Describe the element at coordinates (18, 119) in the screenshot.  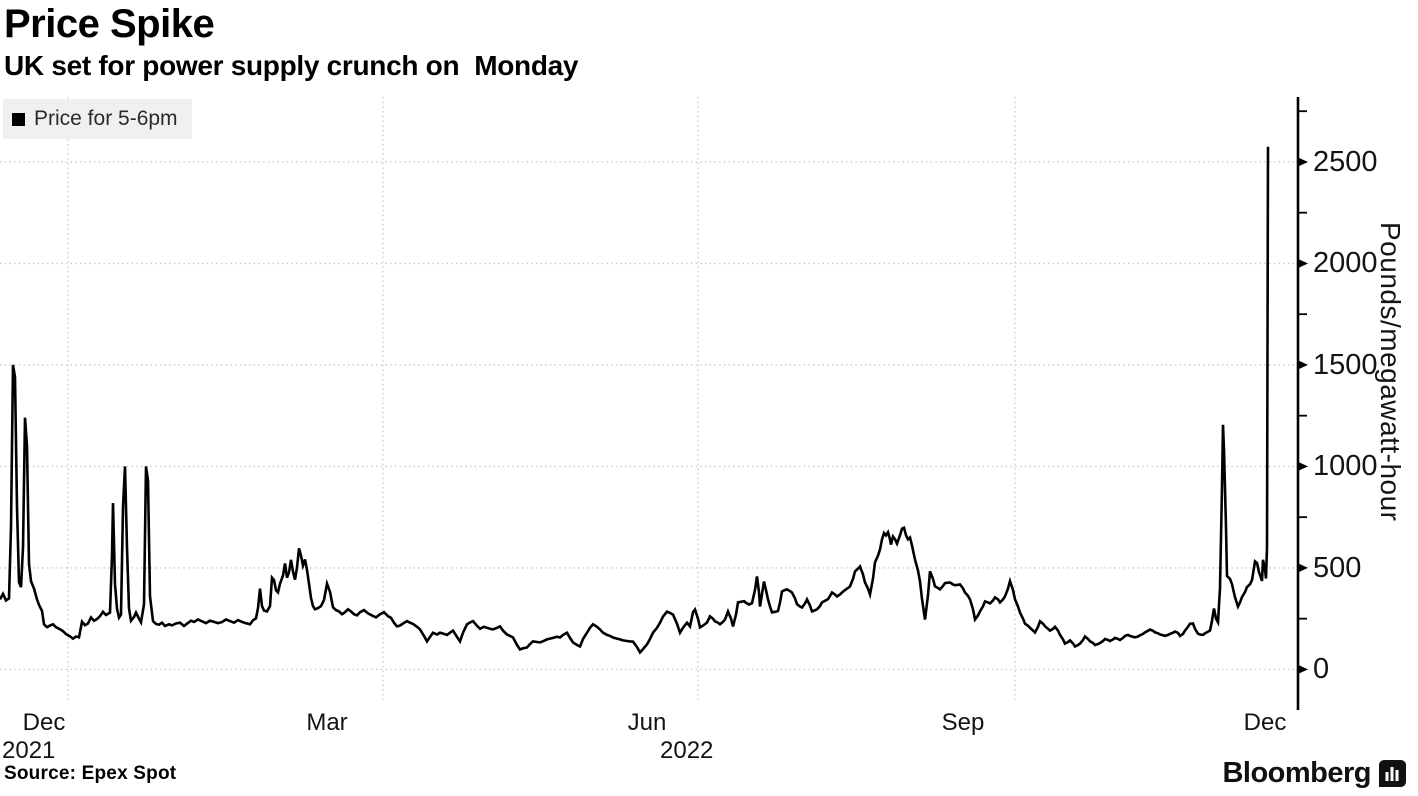
I see `legend-swatch-icon` at that location.